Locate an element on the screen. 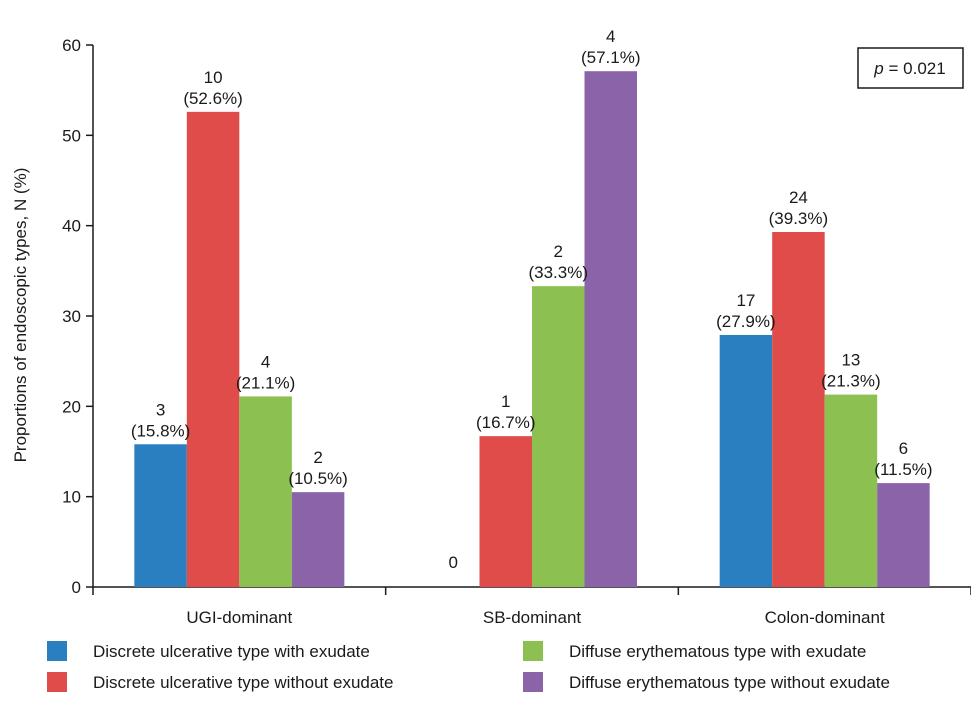 The width and height of the screenshot is (971, 704). bar-count-label: 10 is located at coordinates (213, 77).